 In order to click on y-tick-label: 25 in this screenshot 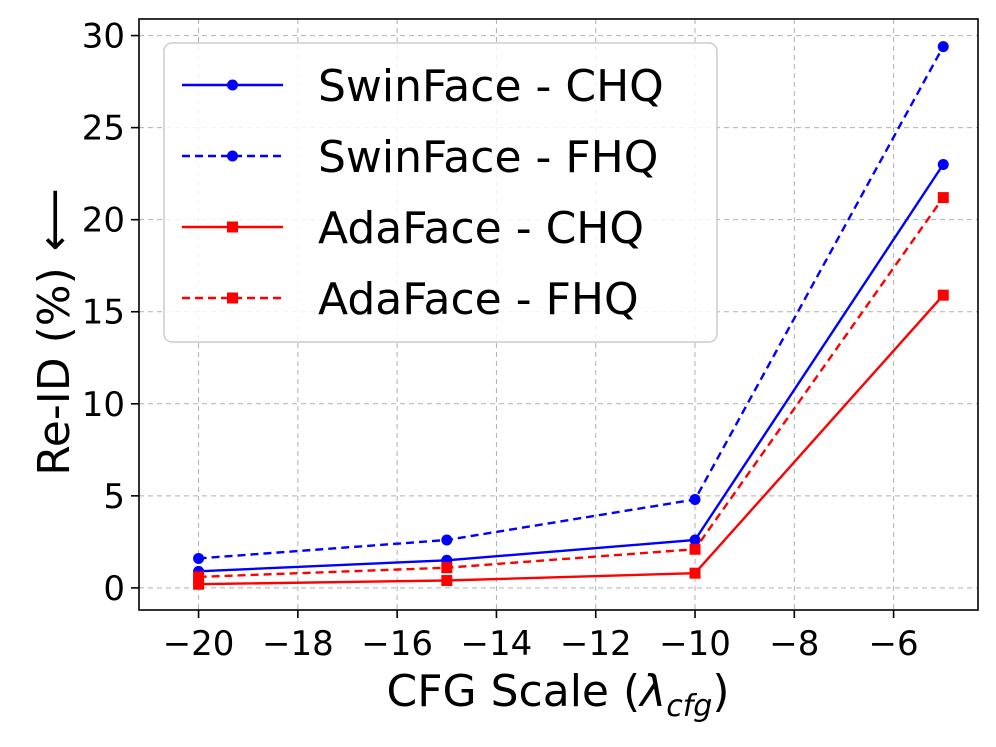, I will do `click(103, 129)`.